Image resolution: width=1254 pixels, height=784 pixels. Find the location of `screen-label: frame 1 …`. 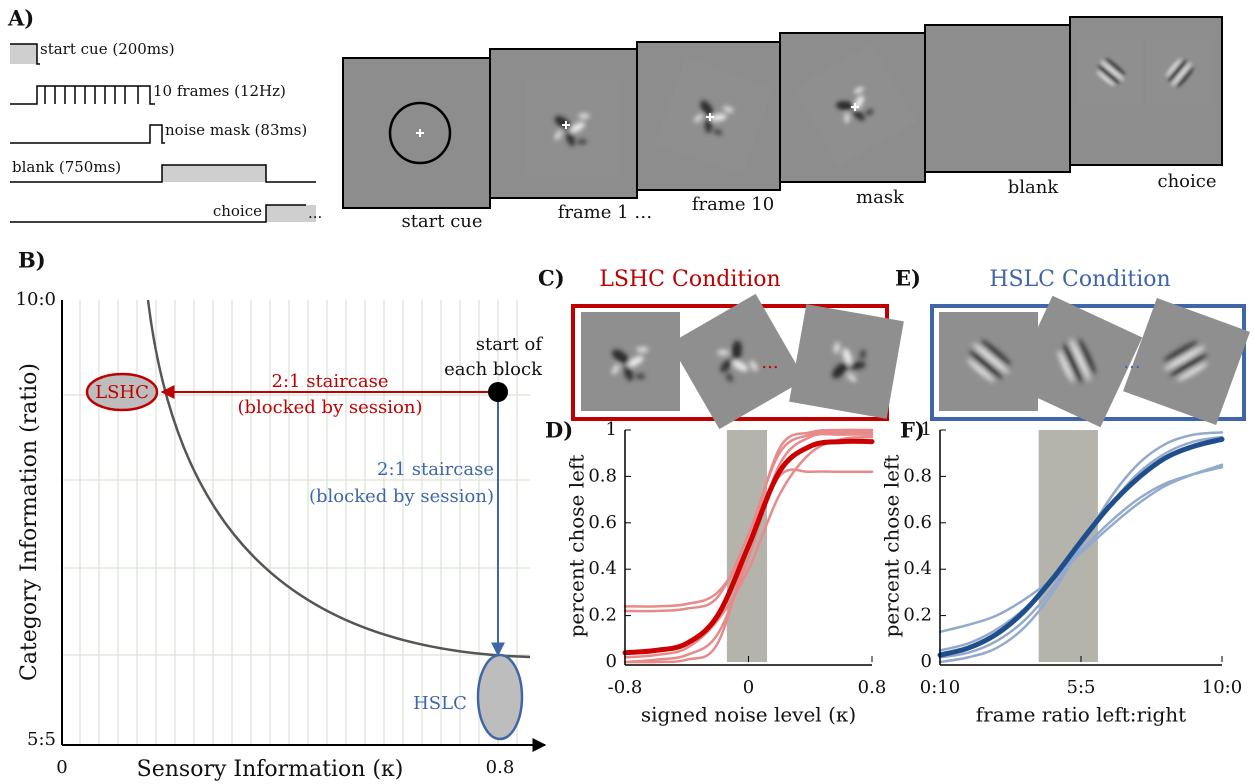

screen-label: frame 1 … is located at coordinates (605, 212).